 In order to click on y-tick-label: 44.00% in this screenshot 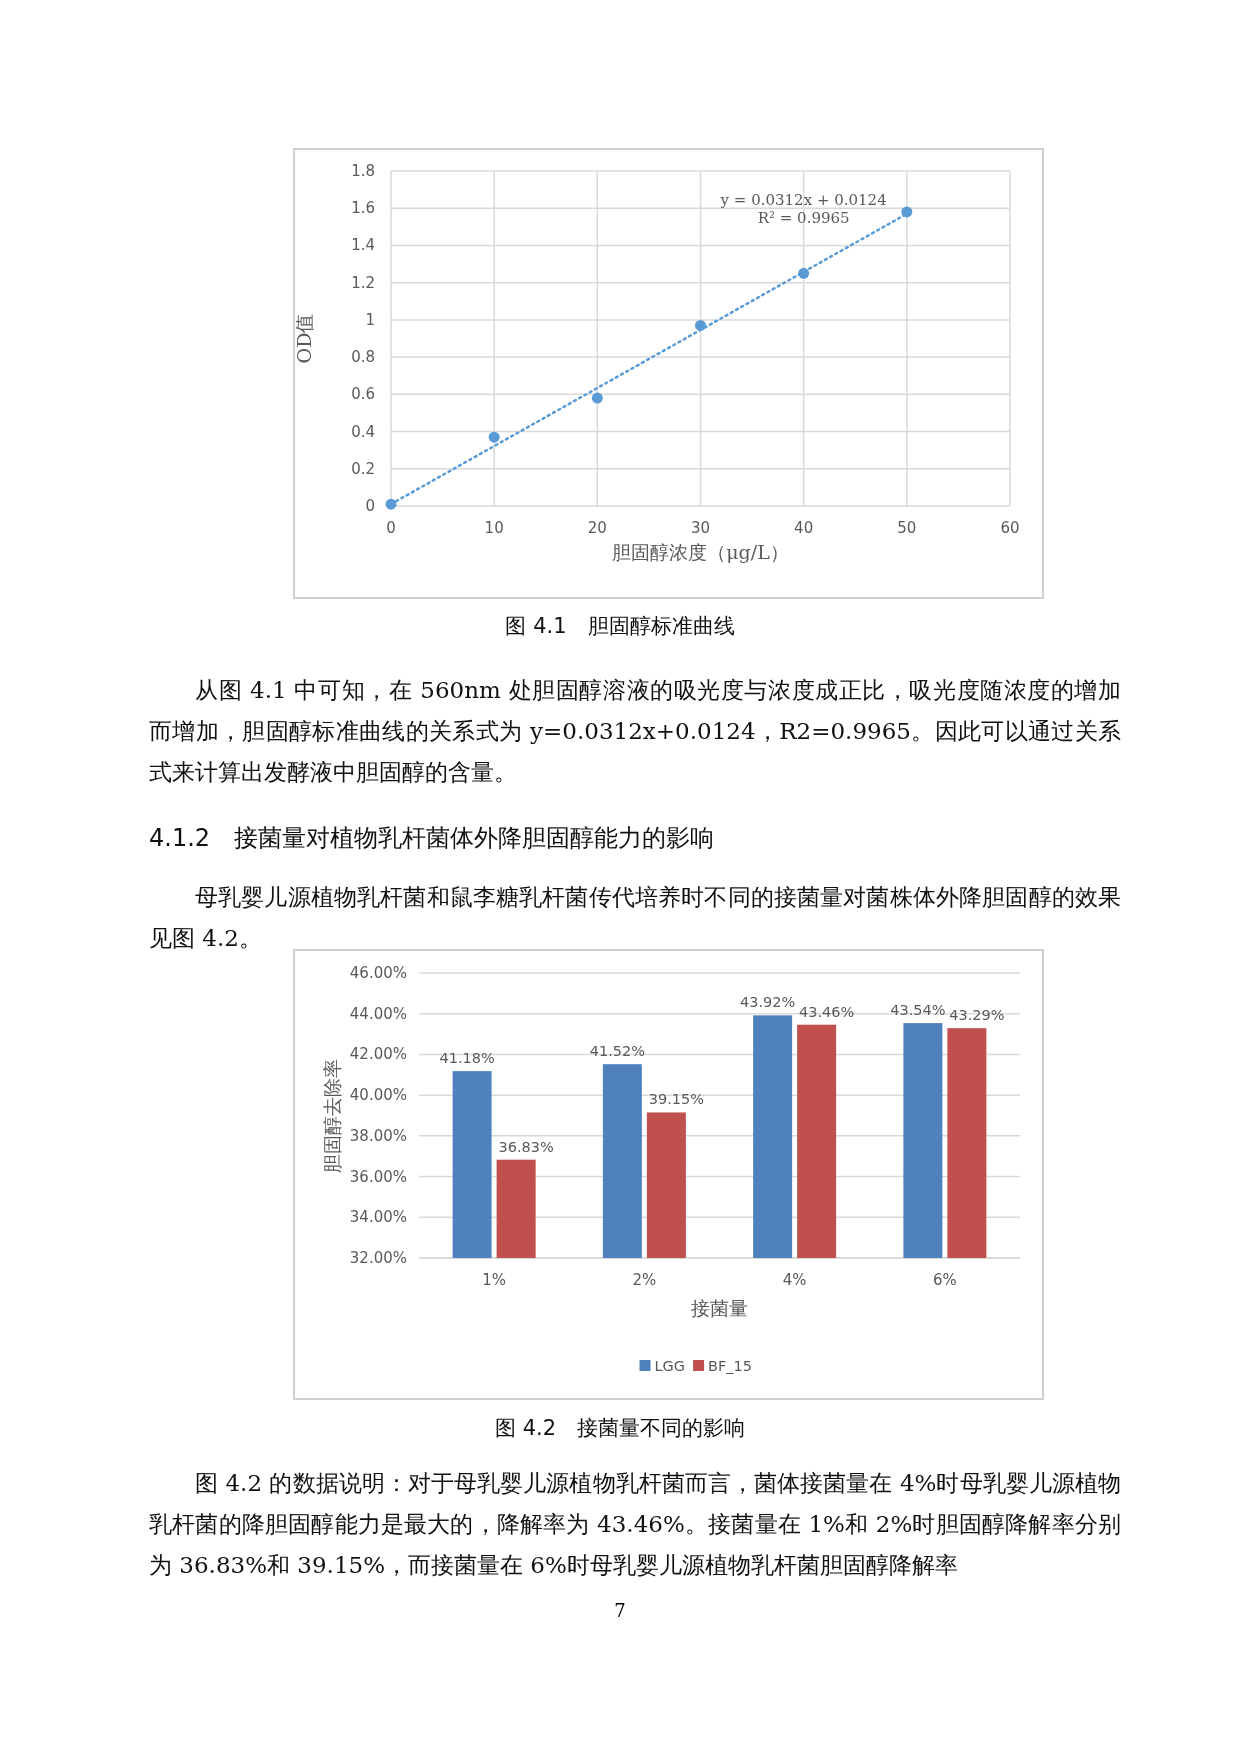, I will do `click(378, 1013)`.